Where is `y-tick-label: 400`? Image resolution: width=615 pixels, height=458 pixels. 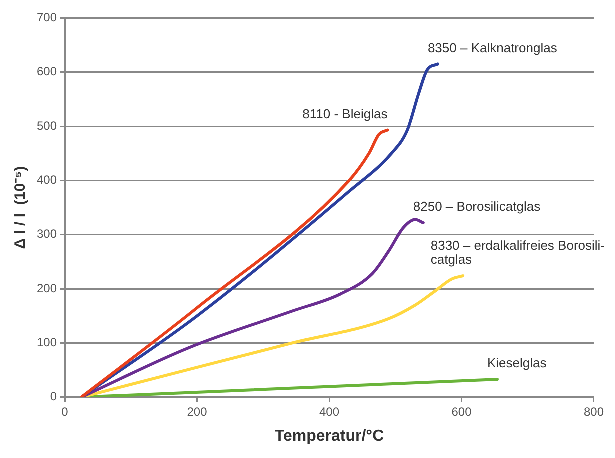 y-tick-label: 400 is located at coordinates (47, 180).